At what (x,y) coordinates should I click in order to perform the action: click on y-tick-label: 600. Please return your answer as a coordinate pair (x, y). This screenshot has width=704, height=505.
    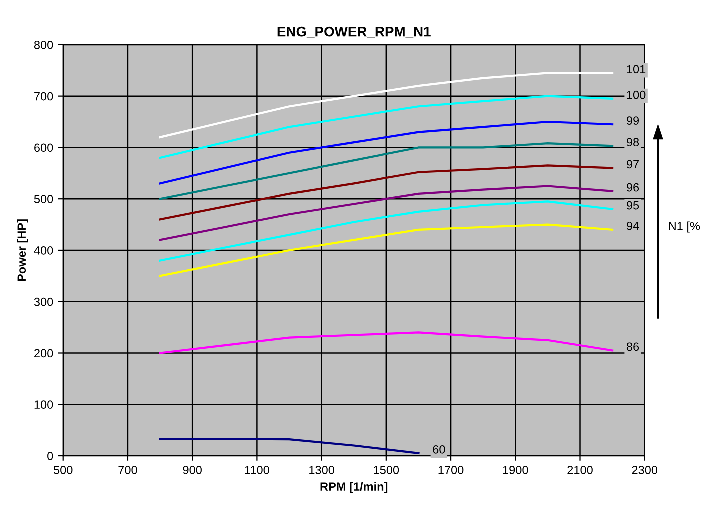
    Looking at the image, I should click on (44, 148).